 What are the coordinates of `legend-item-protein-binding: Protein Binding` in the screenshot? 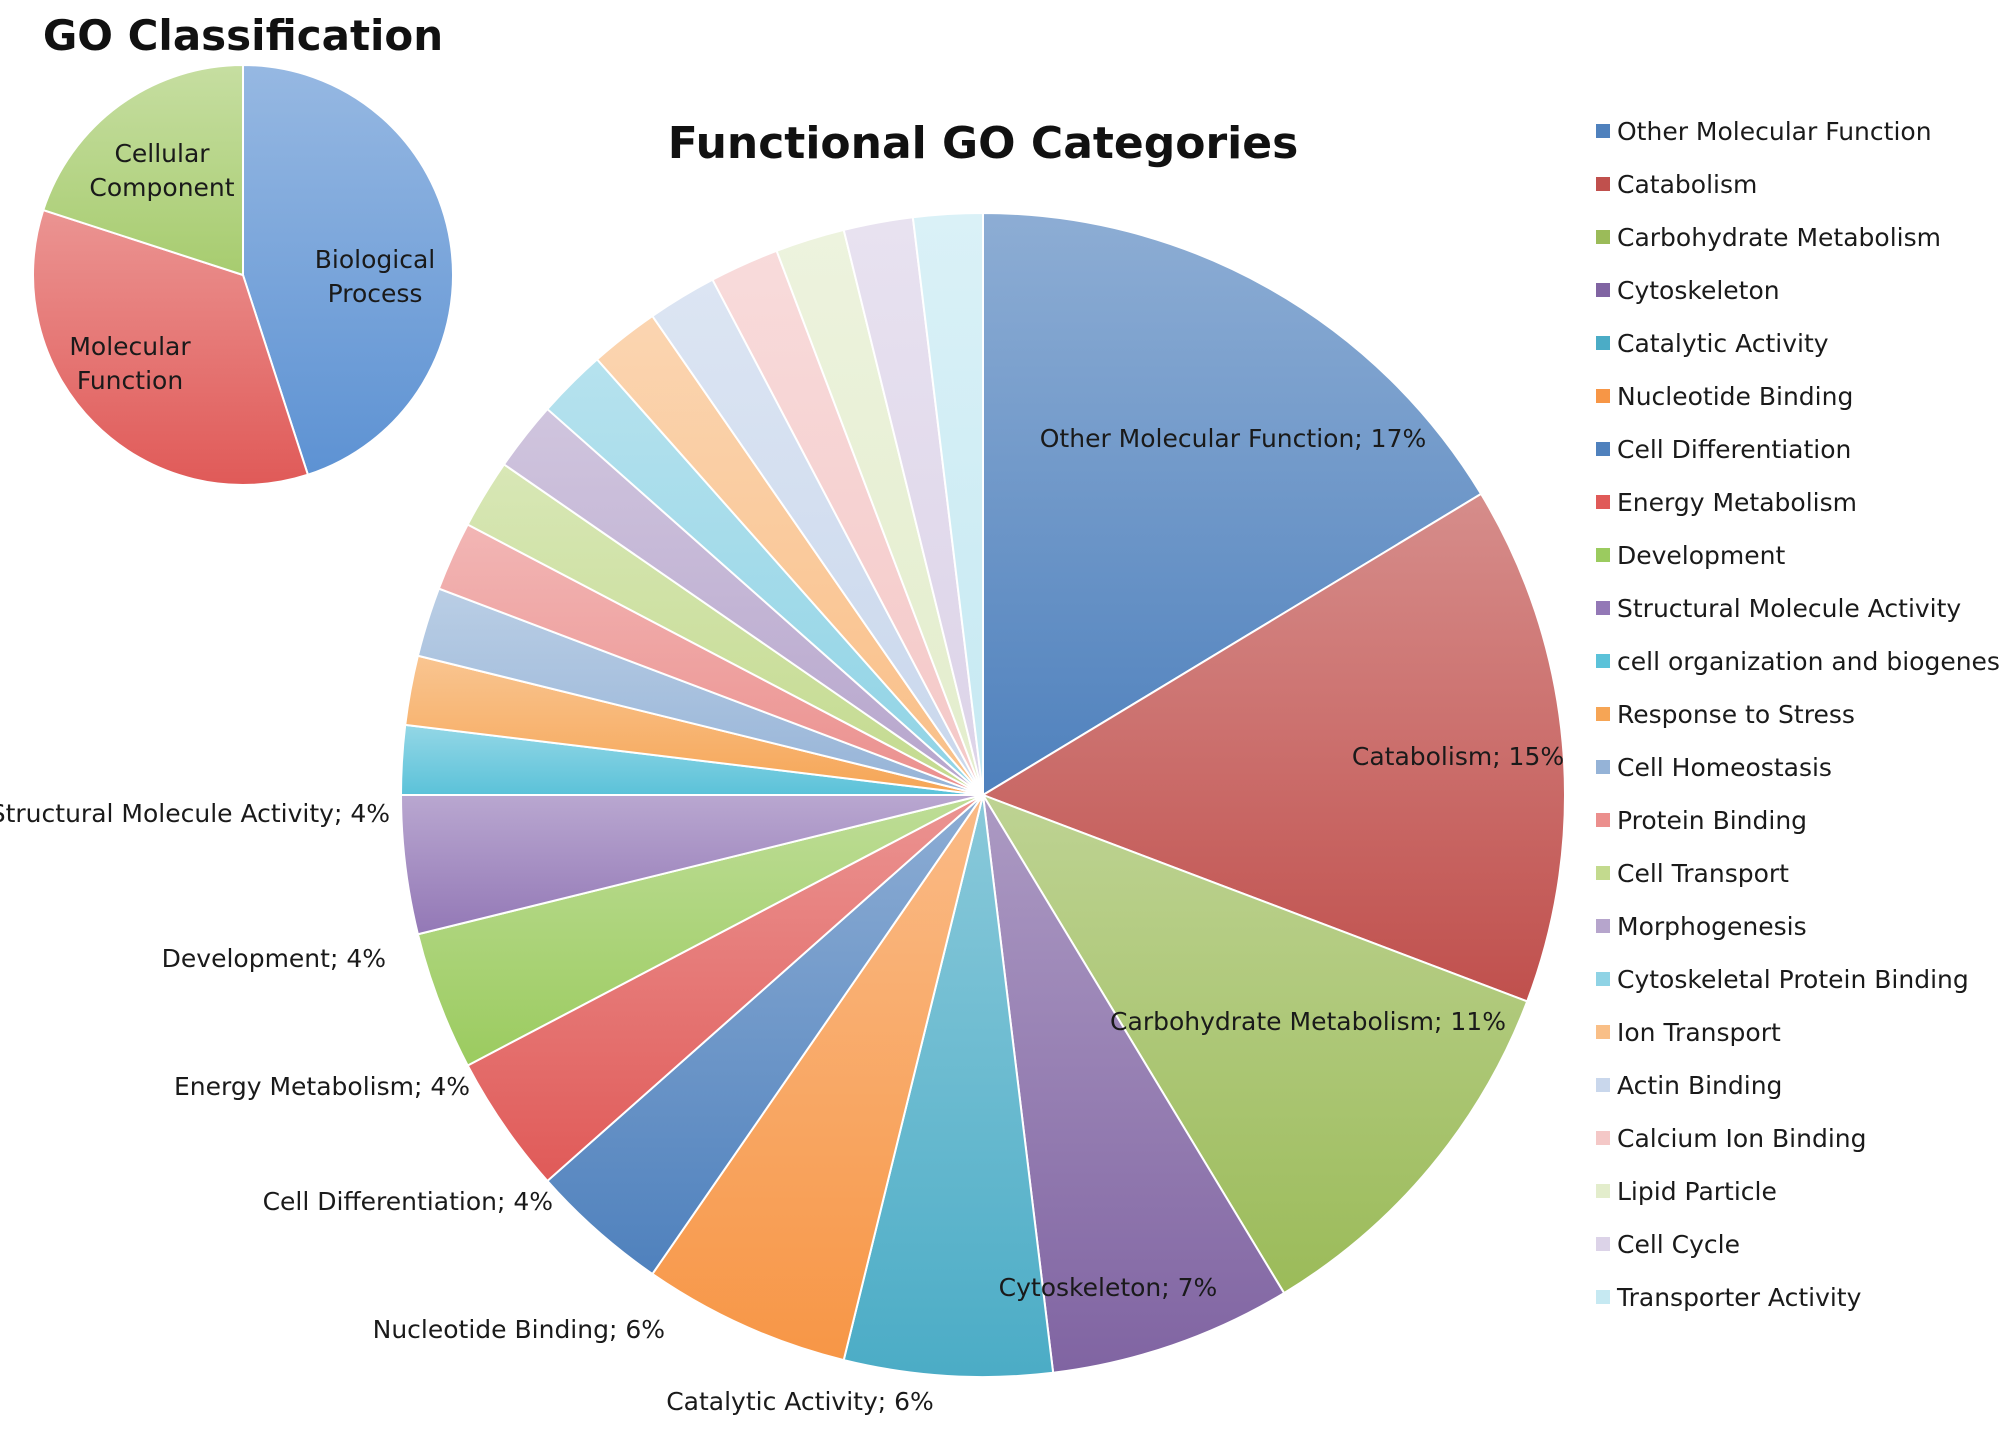 It's located at (1701, 820).